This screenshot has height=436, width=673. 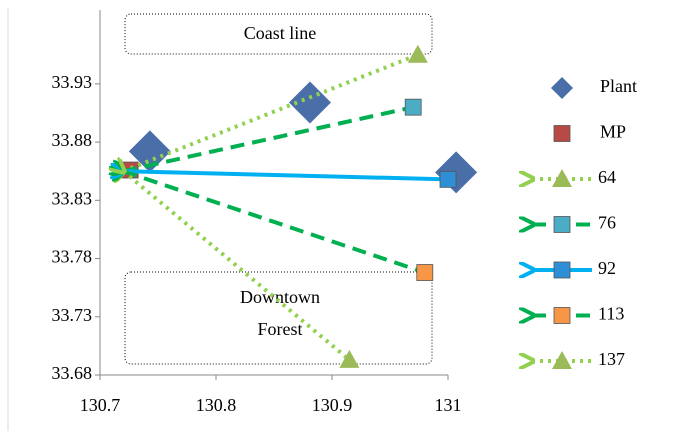 What do you see at coordinates (72, 140) in the screenshot?
I see `y-tick-label: 33.88` at bounding box center [72, 140].